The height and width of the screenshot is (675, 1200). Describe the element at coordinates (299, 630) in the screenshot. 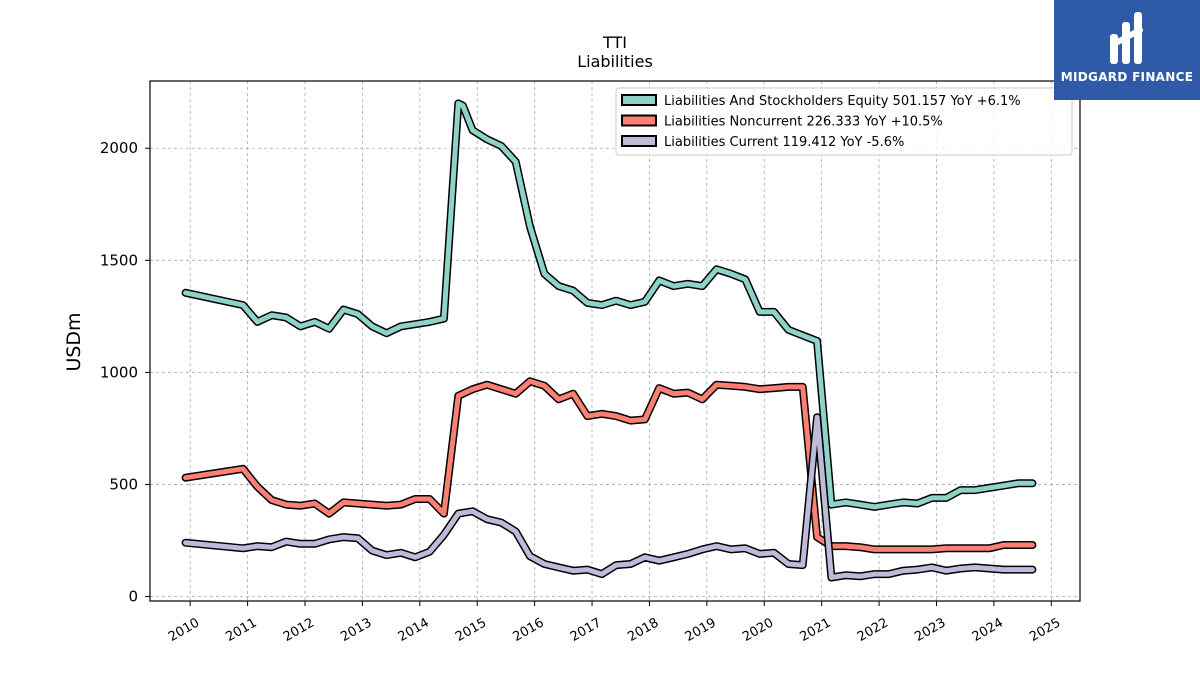

I see `x-tick-label: 2012` at that location.